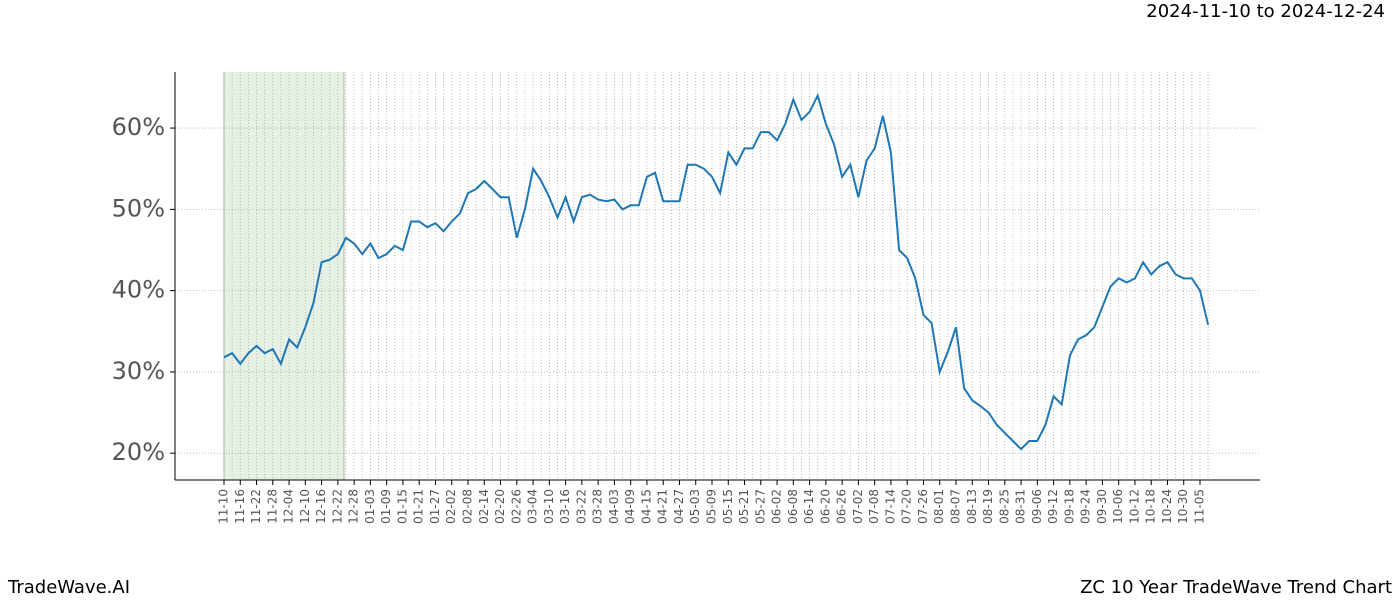  I want to click on x-tick-label: 07-20, so click(907, 506).